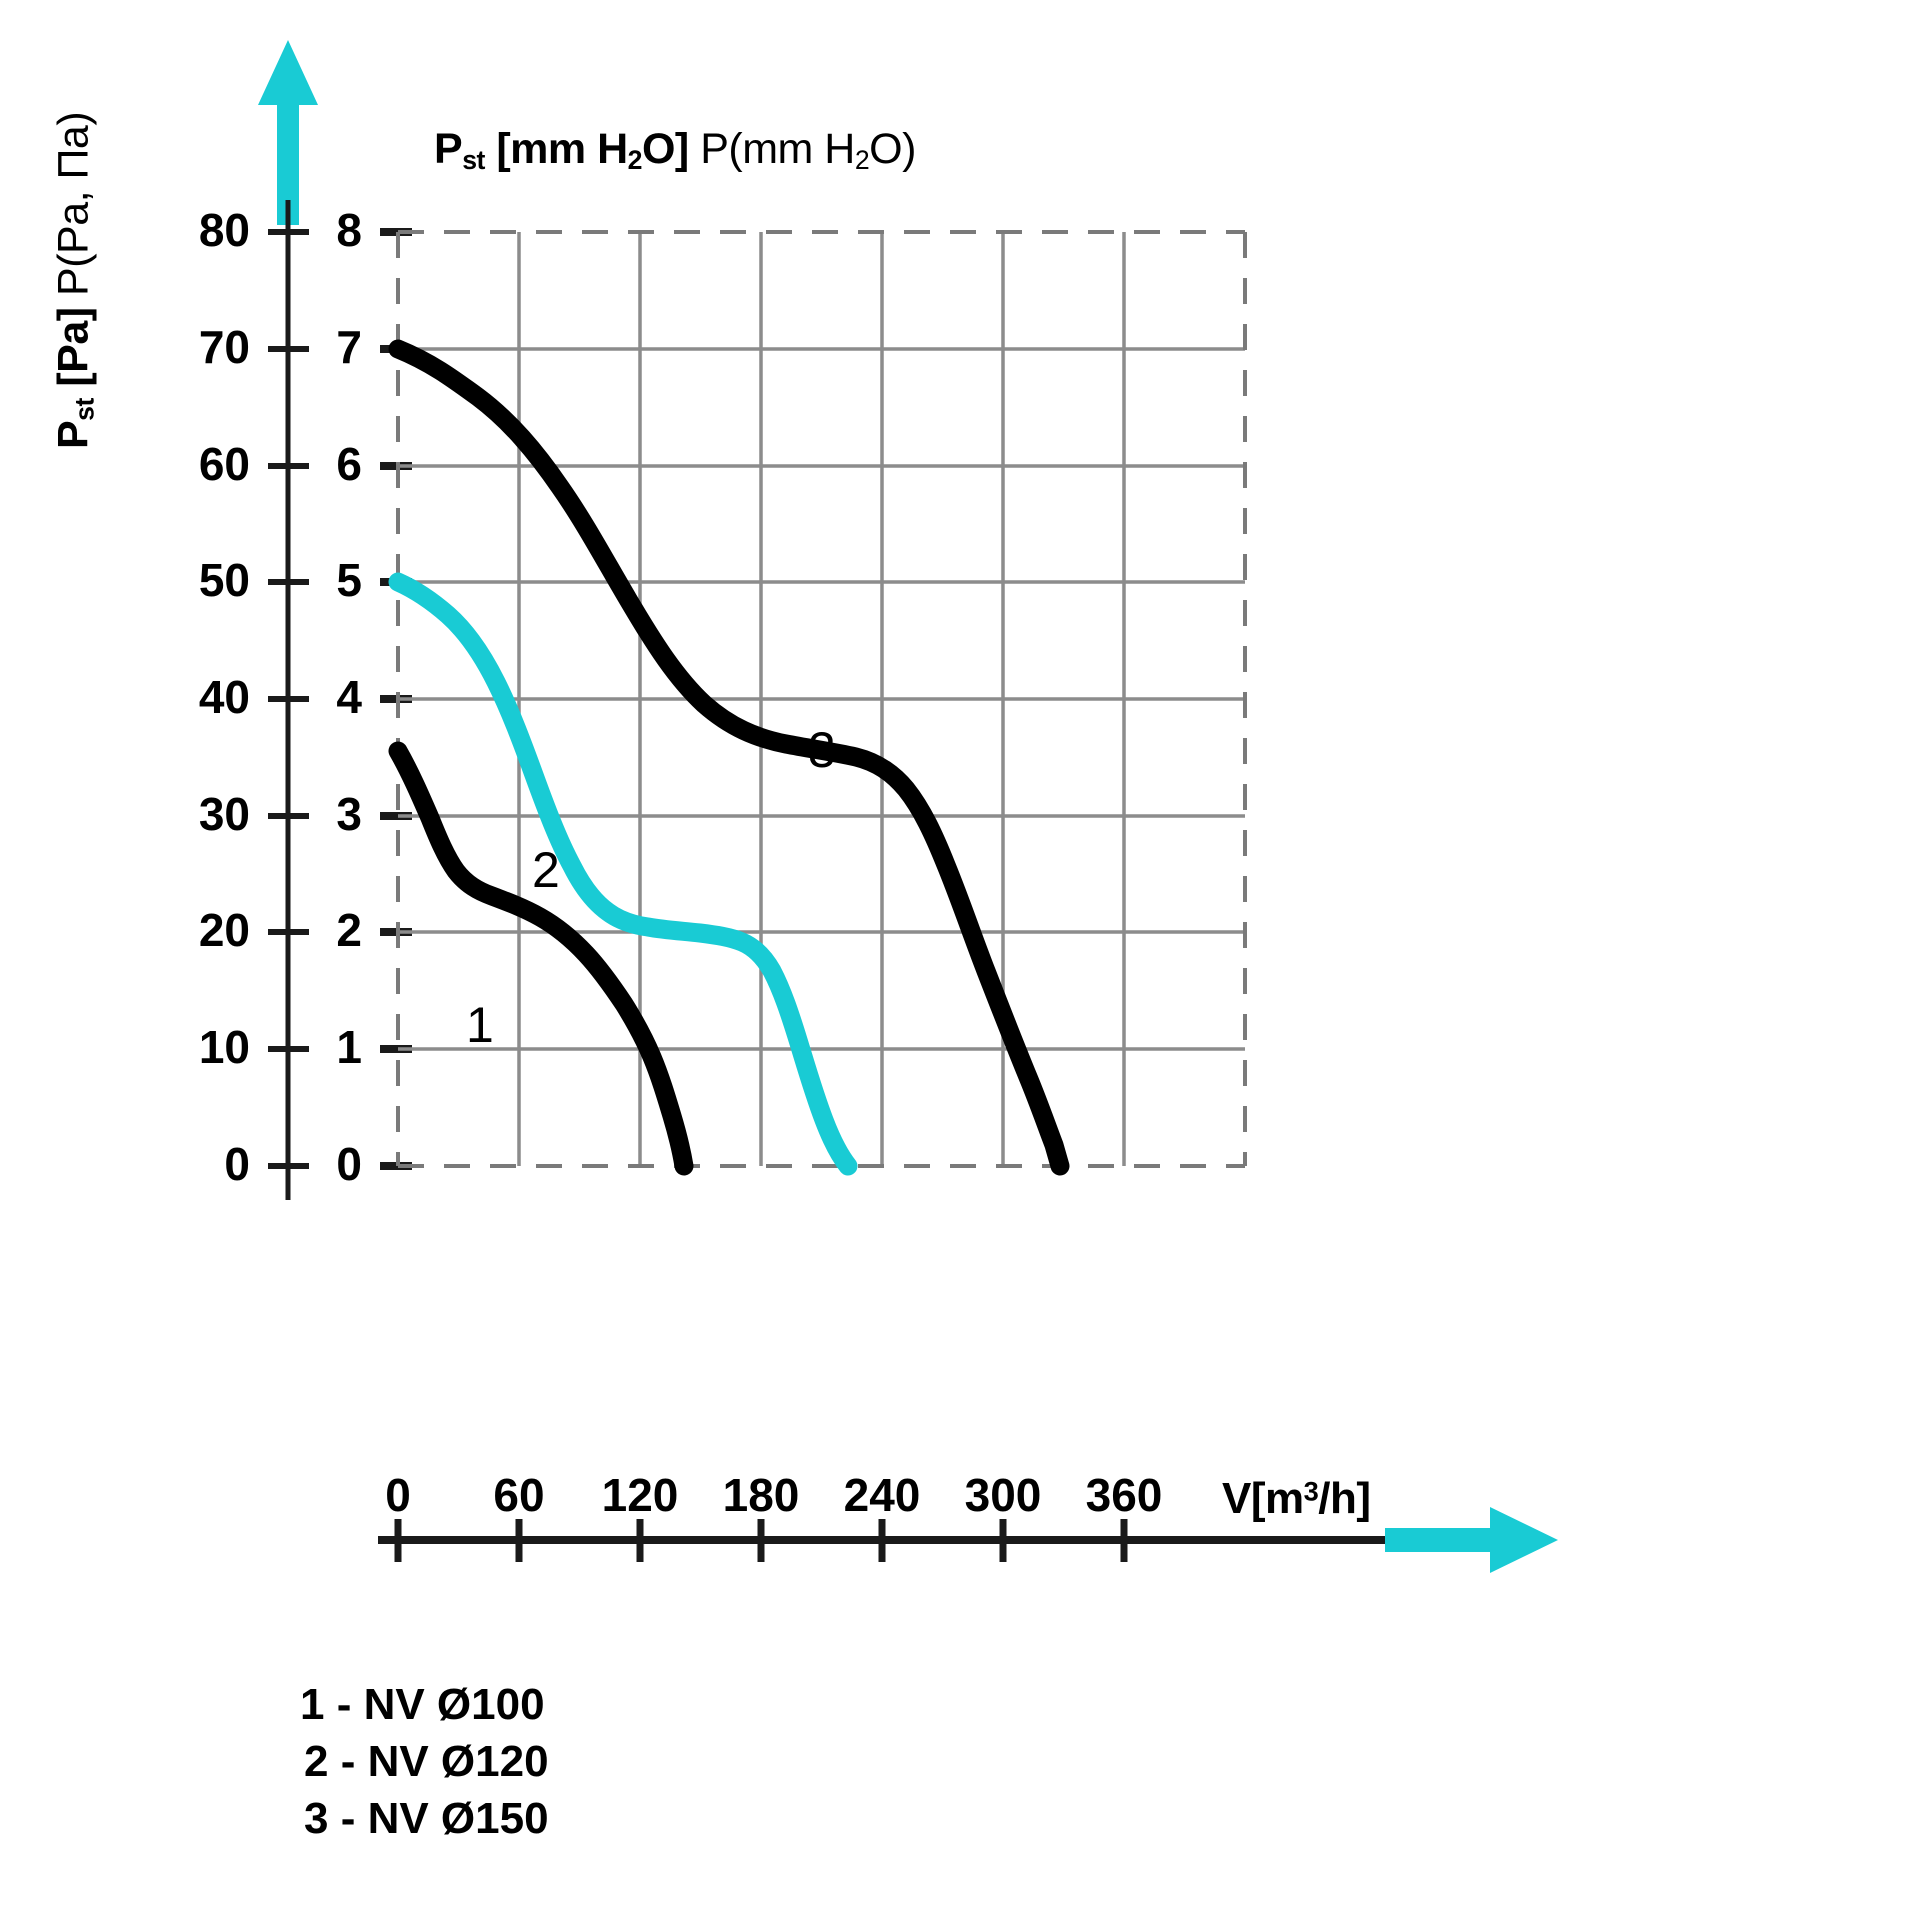  What do you see at coordinates (1311, 1491) in the screenshot?
I see `x-axis-title-superscript: 3` at bounding box center [1311, 1491].